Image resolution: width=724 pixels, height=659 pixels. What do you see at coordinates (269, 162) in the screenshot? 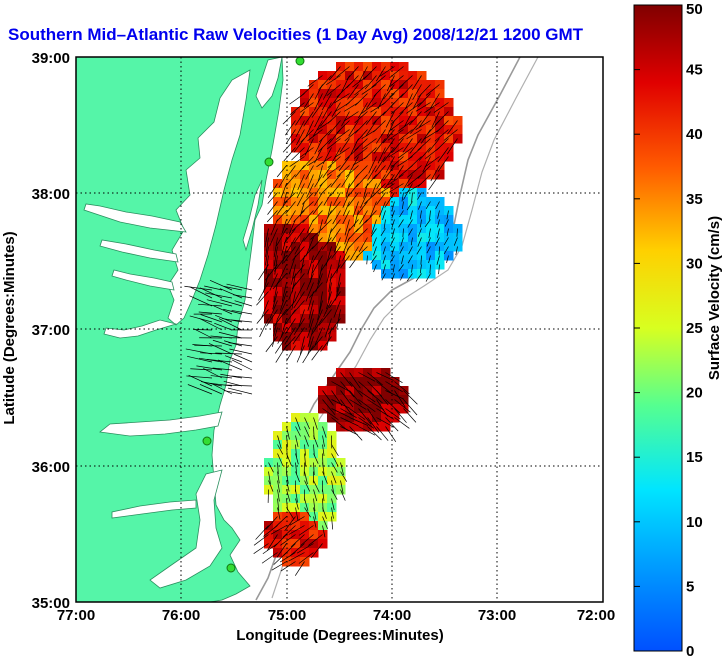
I see `radar-site-marker` at bounding box center [269, 162].